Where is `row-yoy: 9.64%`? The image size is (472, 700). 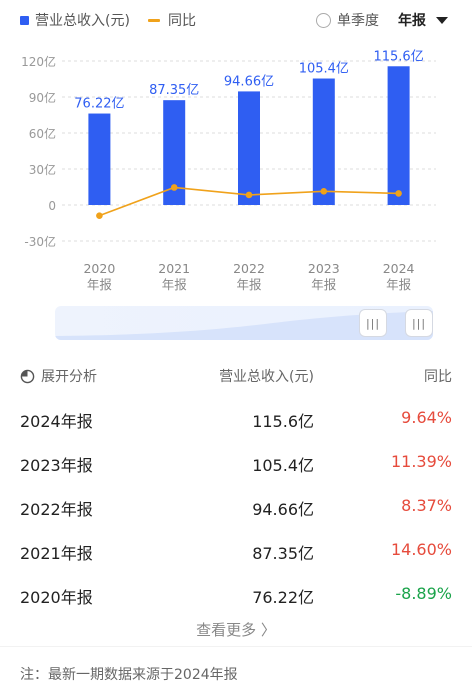 row-yoy: 9.64% is located at coordinates (426, 417).